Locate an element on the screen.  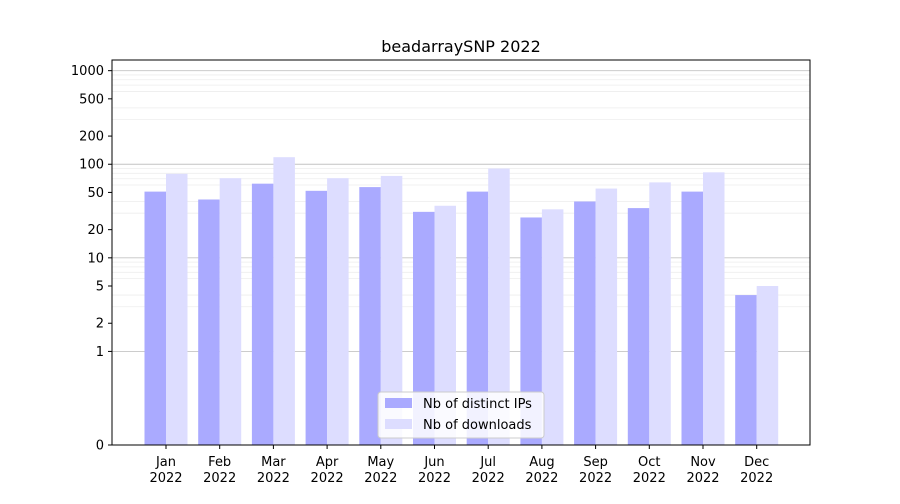
y-tick-label: 1000 is located at coordinates (87, 71).